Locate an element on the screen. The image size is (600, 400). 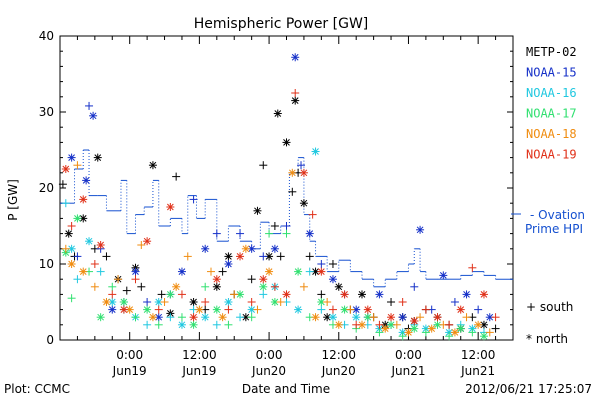
legend-entry: NOAA-19 is located at coordinates (551, 155).